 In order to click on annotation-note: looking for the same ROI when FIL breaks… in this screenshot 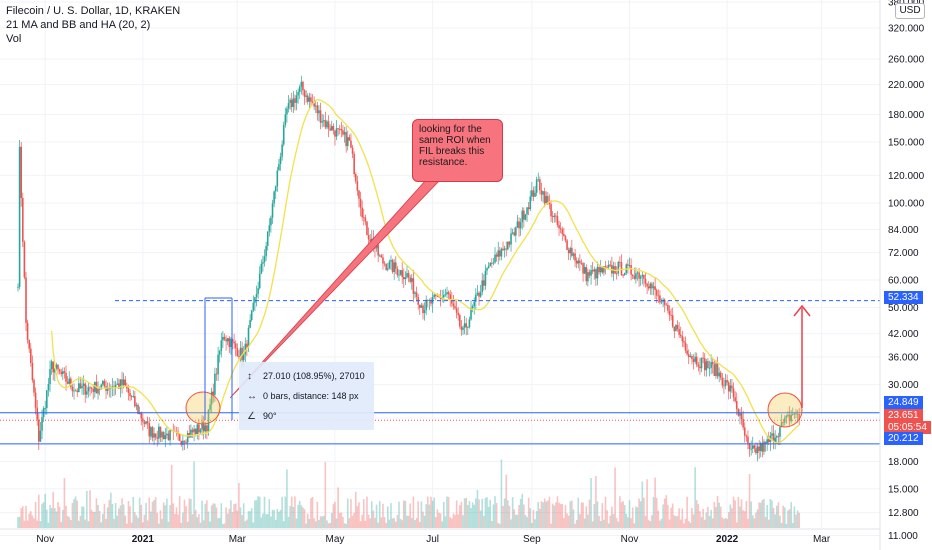, I will do `click(457, 150)`.